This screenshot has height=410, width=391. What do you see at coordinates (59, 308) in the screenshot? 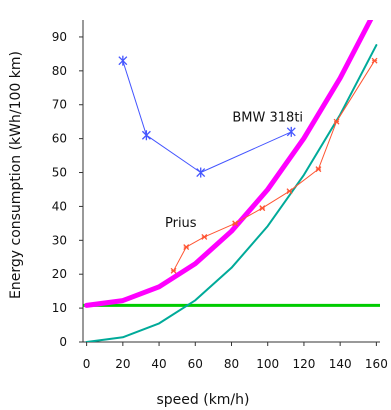
I see `y-tick-label: 10` at bounding box center [59, 308].